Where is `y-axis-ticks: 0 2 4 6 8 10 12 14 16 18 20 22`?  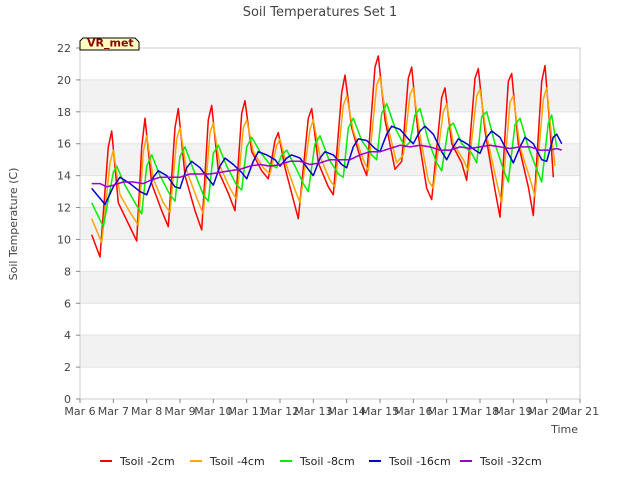
y-axis-ticks: 0 2 4 6 8 10 12 14 16 18 20 22 is located at coordinates (68, 224).